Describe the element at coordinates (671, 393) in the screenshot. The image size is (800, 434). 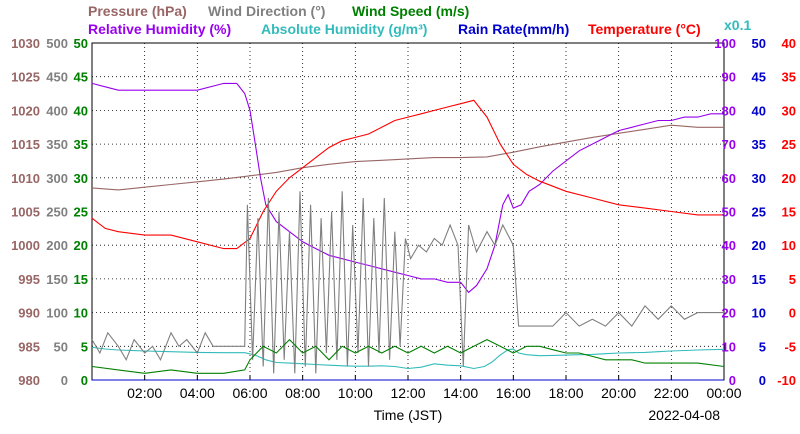
I see `x-tick-label: 22:00` at that location.